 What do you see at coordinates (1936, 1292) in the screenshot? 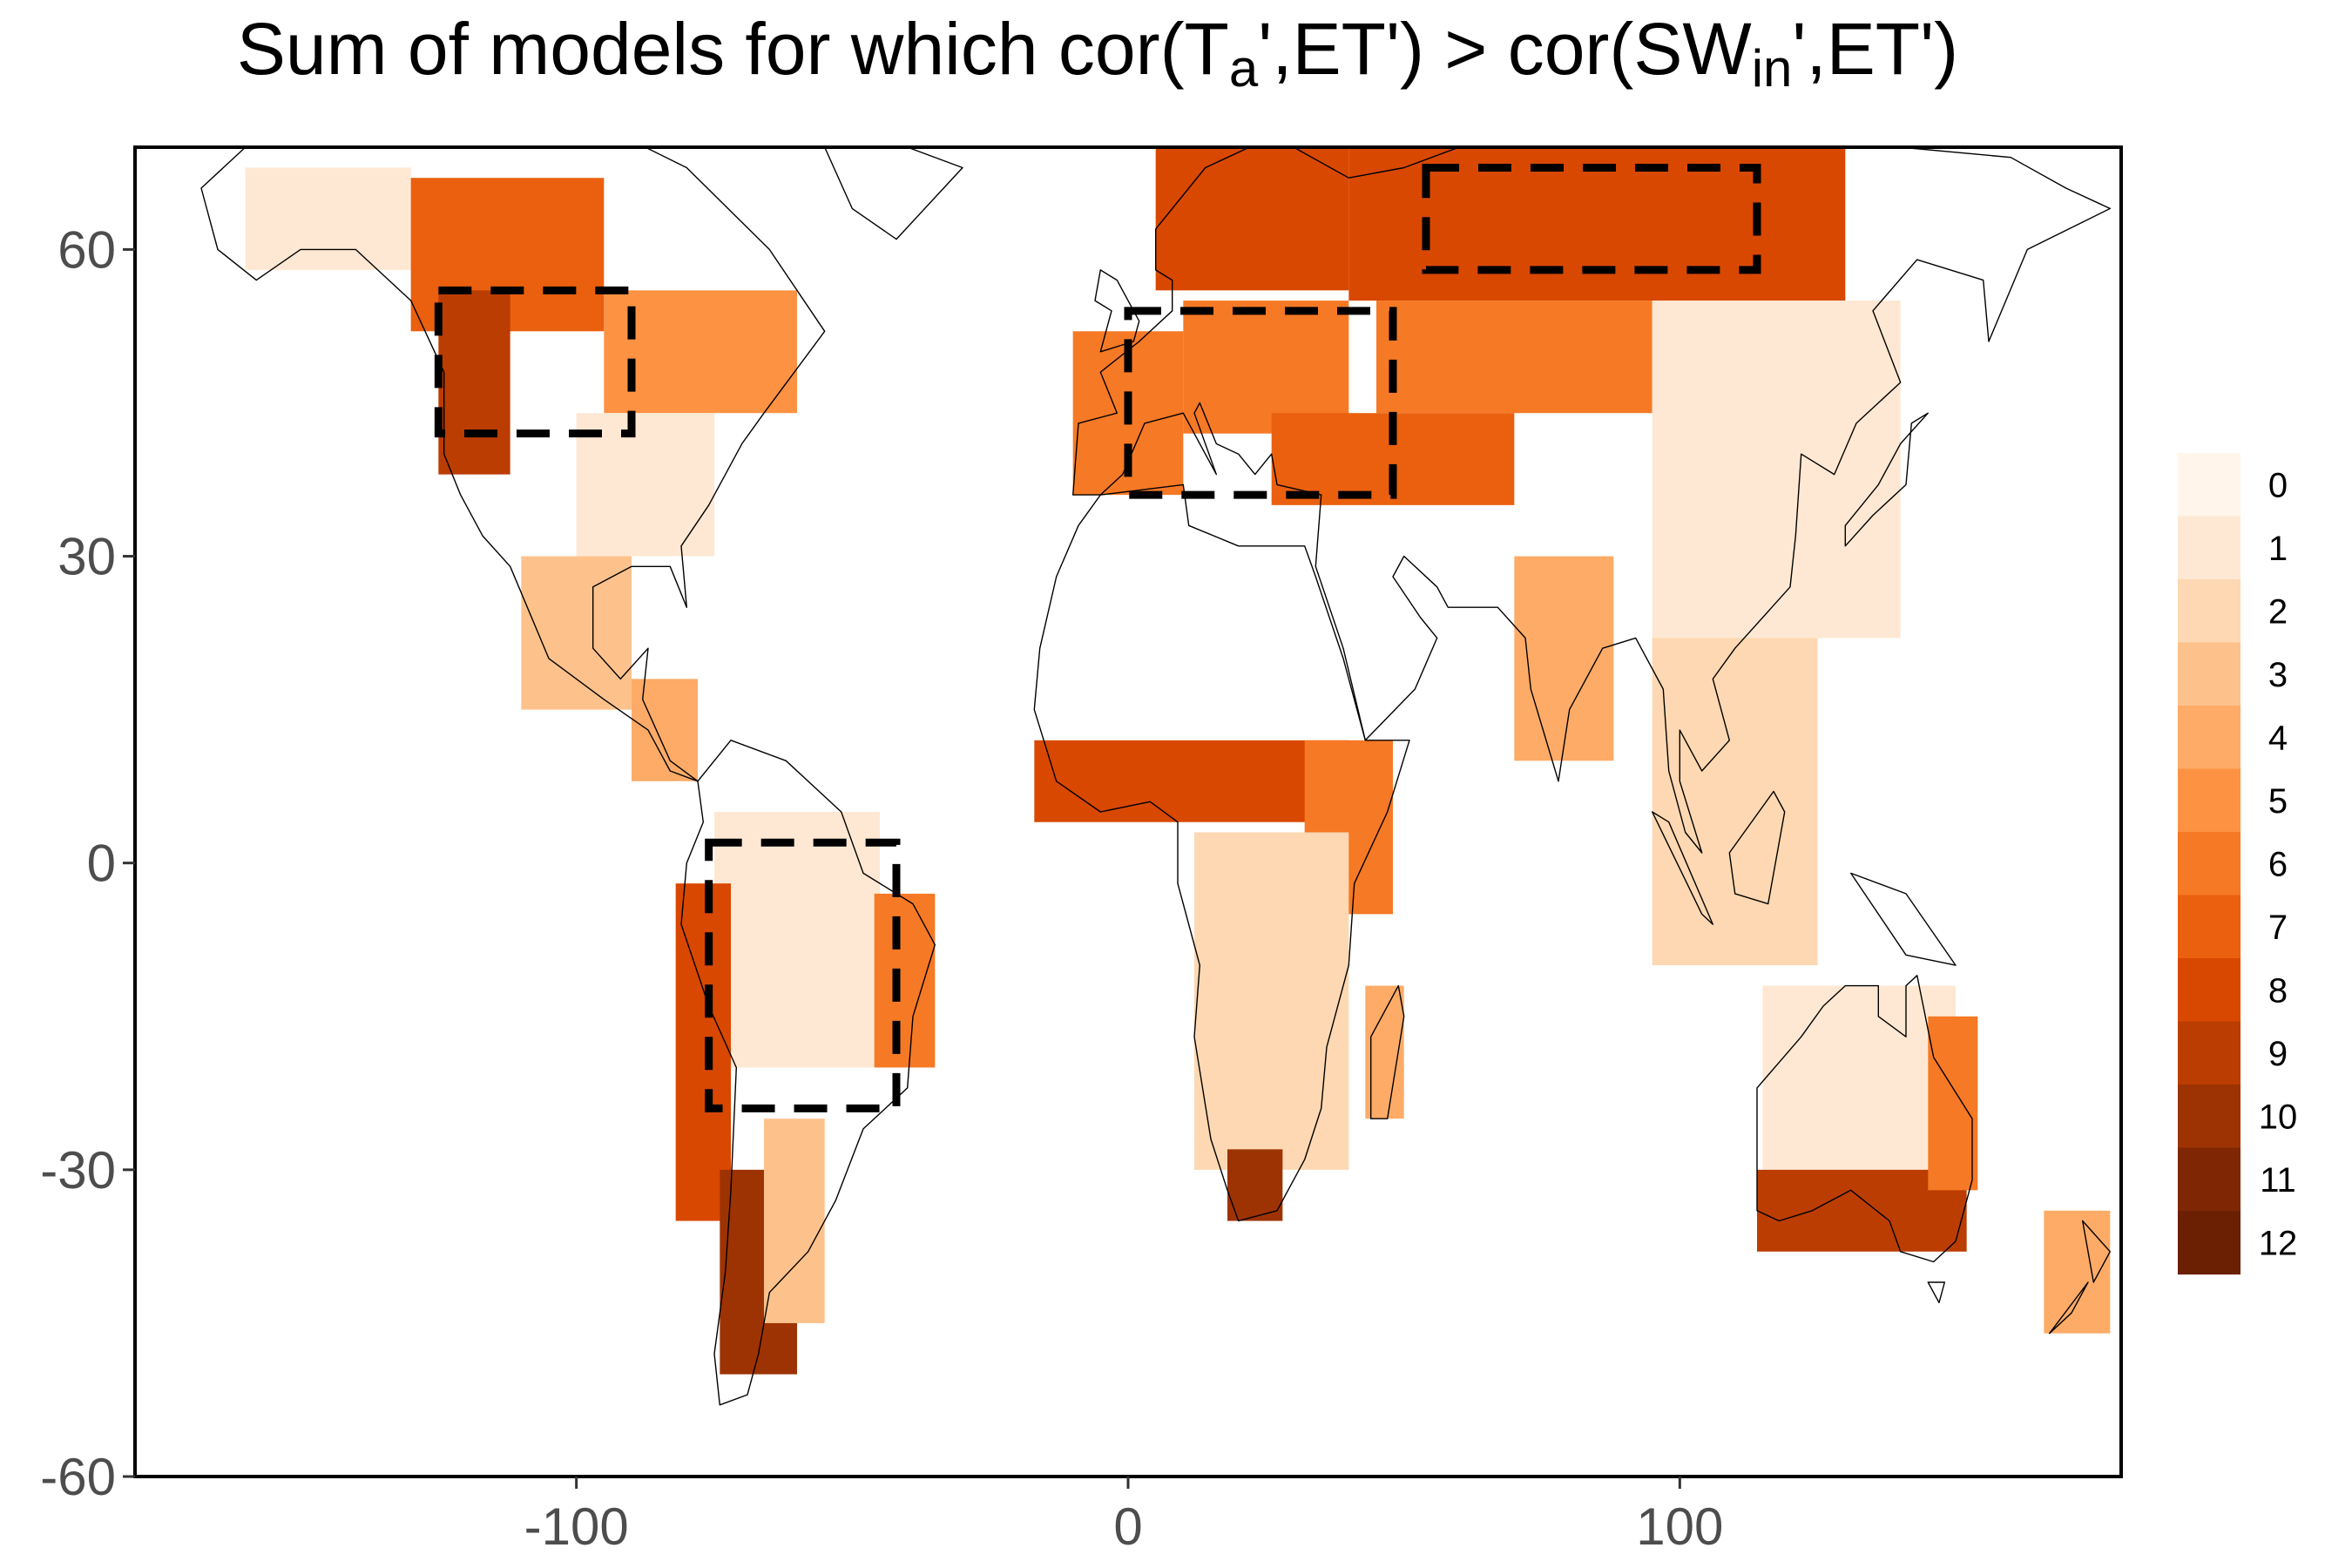
I see `coastline-tasmania` at bounding box center [1936, 1292].